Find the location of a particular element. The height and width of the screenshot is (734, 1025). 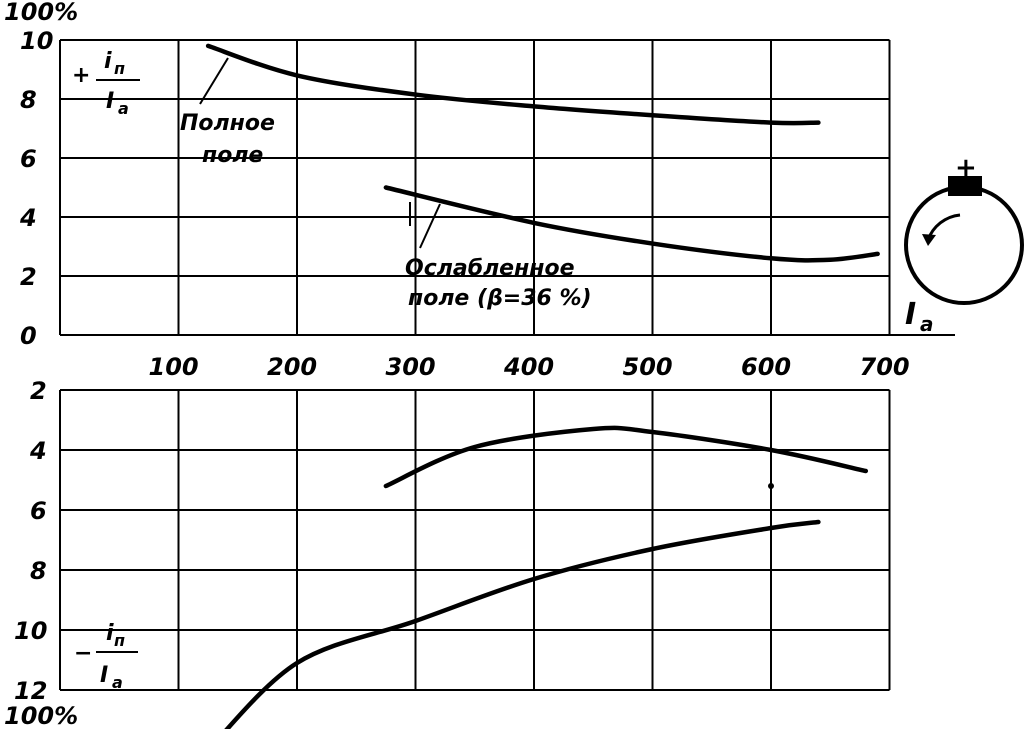

weak-field-label-line: Ослабленное is located at coordinates (490, 268).